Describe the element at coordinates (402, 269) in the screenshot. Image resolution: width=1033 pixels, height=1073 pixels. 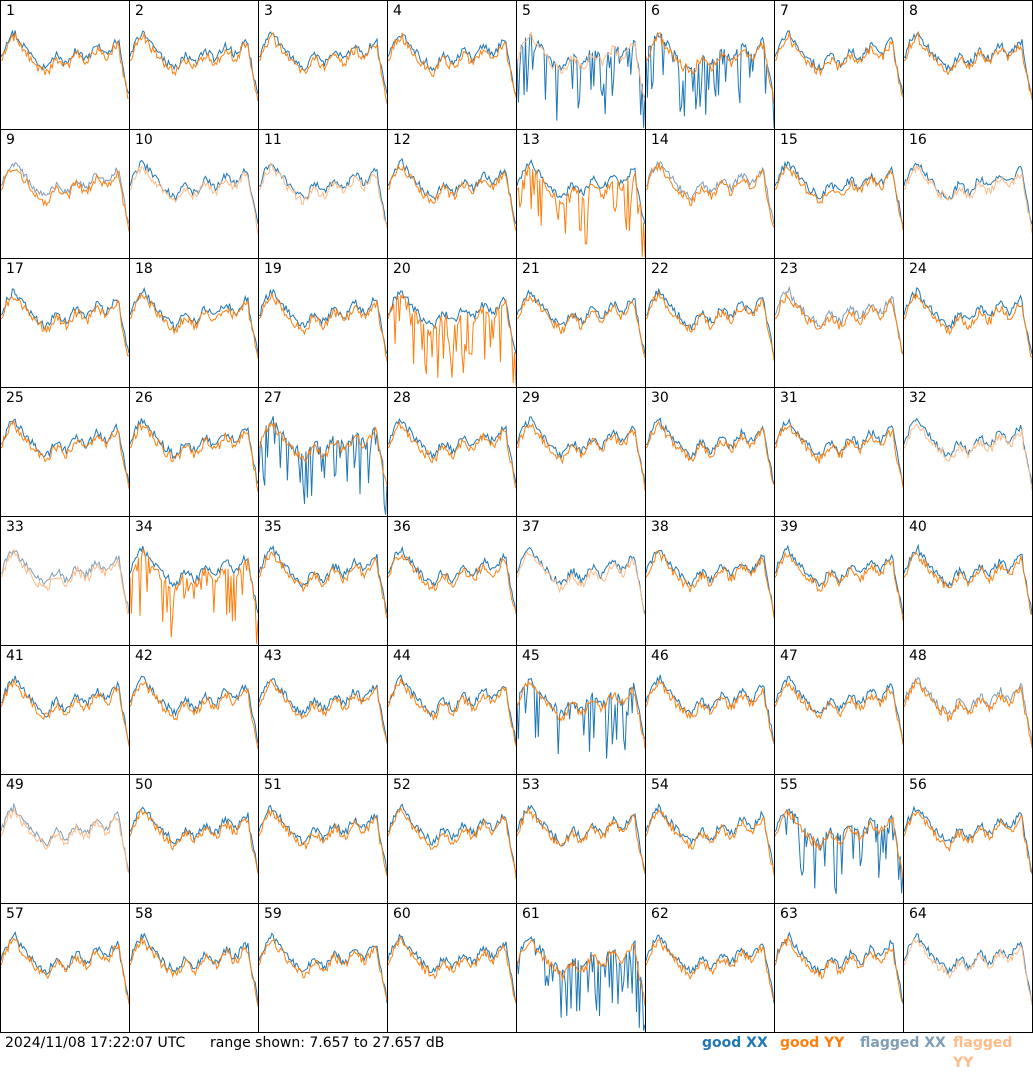
I see `panel-number: 20` at that location.